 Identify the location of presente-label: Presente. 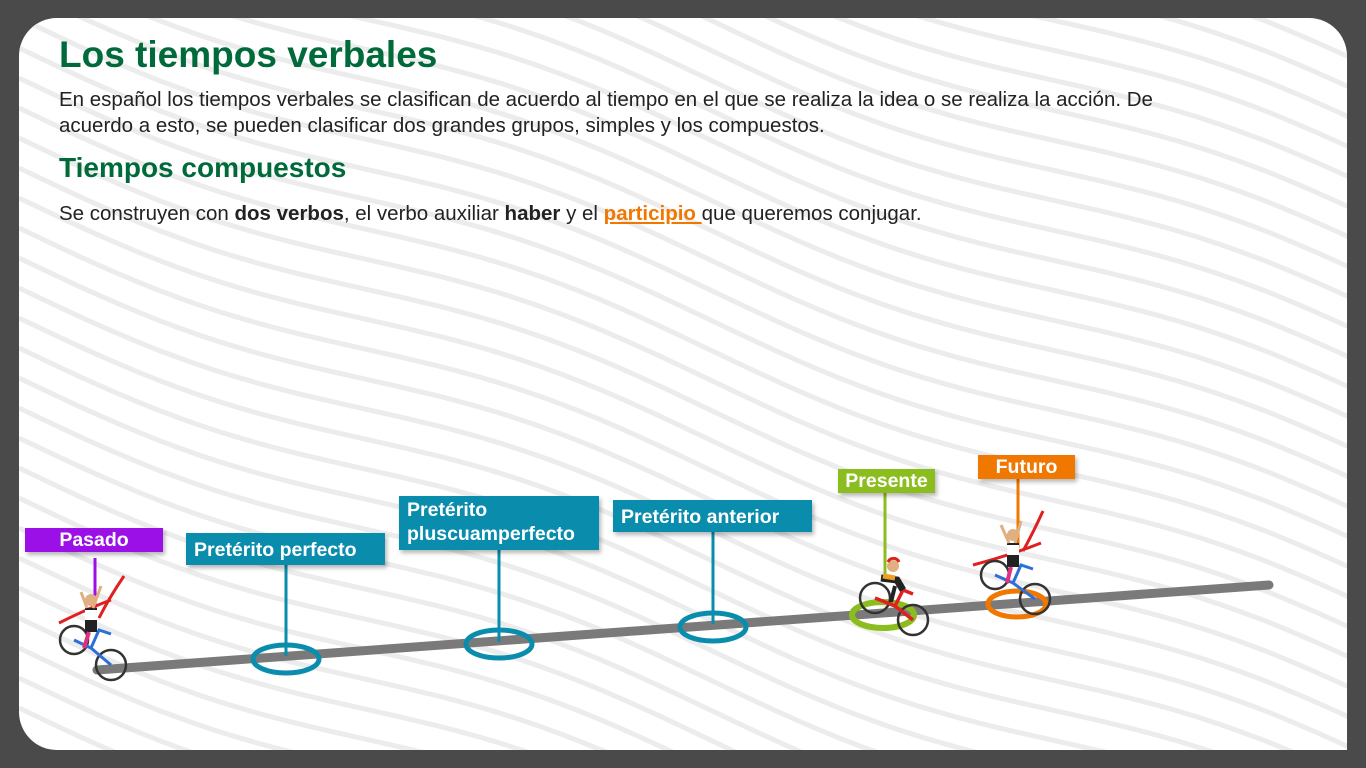
(886, 481).